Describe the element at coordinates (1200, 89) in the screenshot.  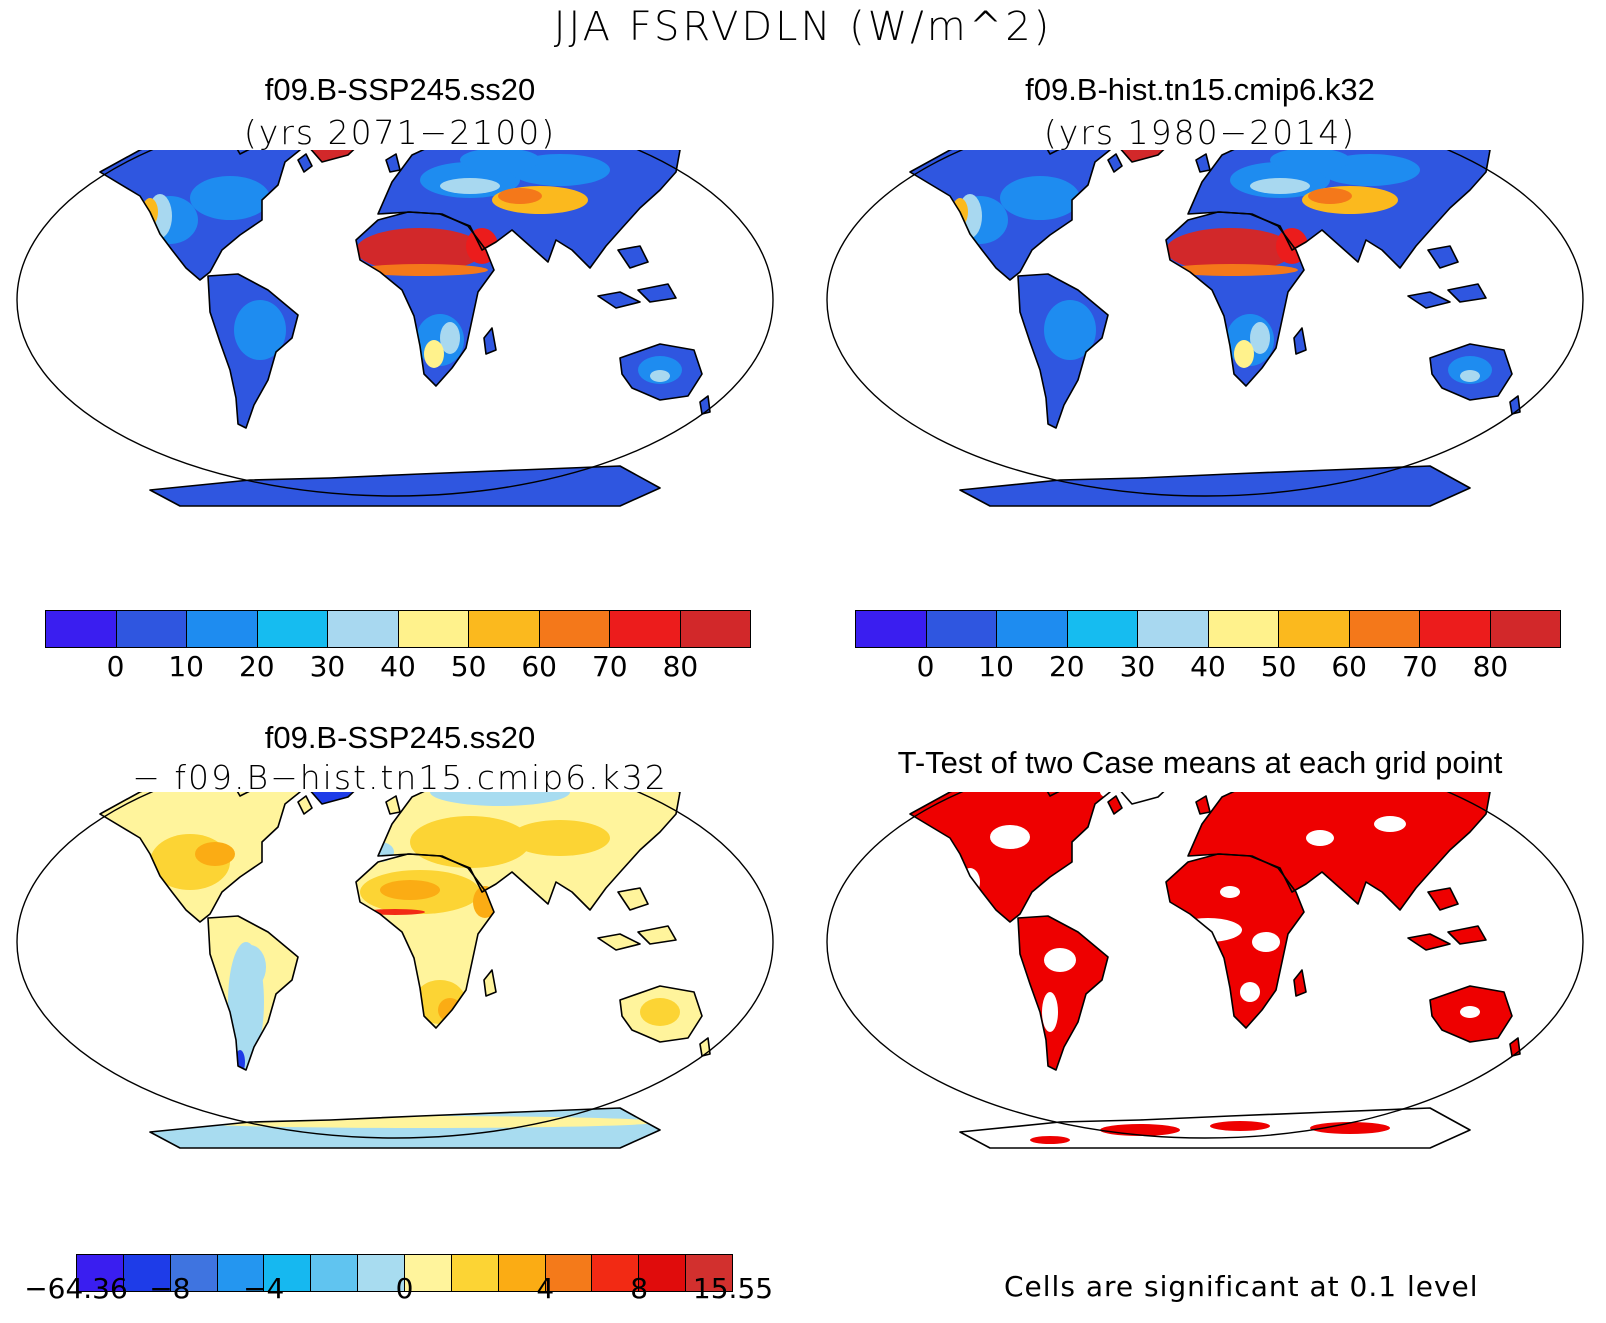
I see `panel-2-title: f09.B-hist.tn15.cmip6.k32` at that location.